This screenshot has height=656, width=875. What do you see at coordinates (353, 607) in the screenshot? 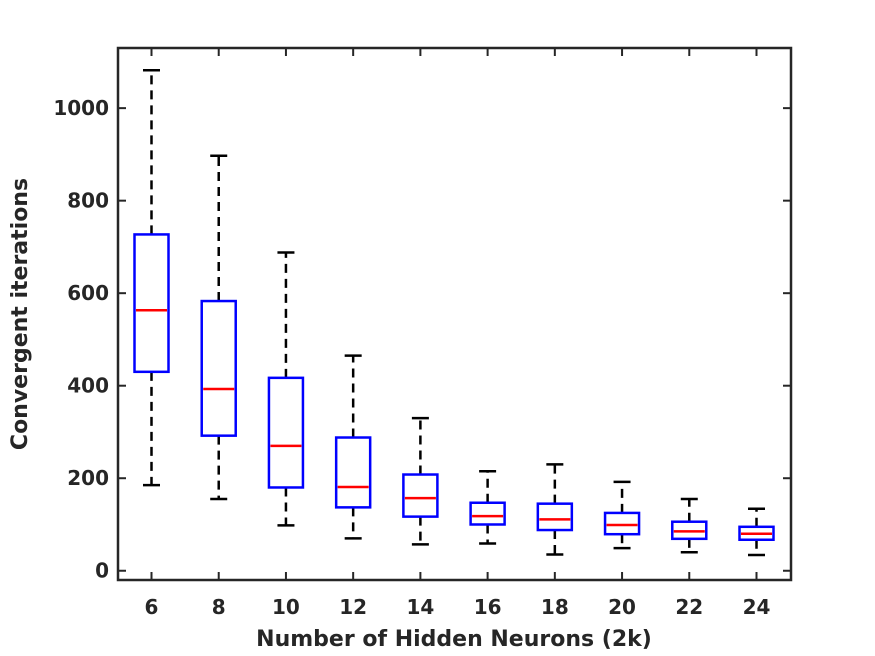
I see `x-tick-label: 12` at bounding box center [353, 607].